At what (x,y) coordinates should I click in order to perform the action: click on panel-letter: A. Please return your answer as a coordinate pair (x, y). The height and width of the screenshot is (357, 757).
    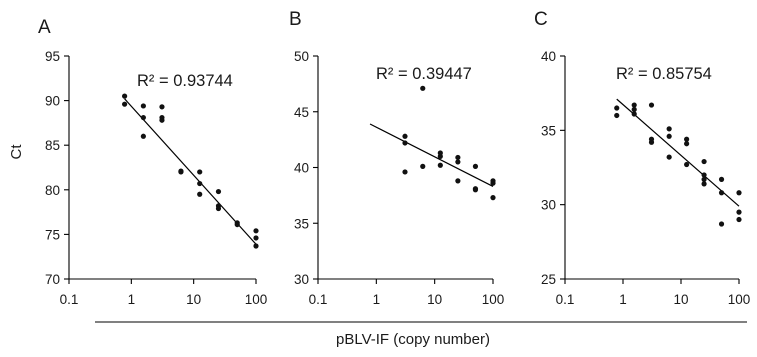
    Looking at the image, I should click on (44, 27).